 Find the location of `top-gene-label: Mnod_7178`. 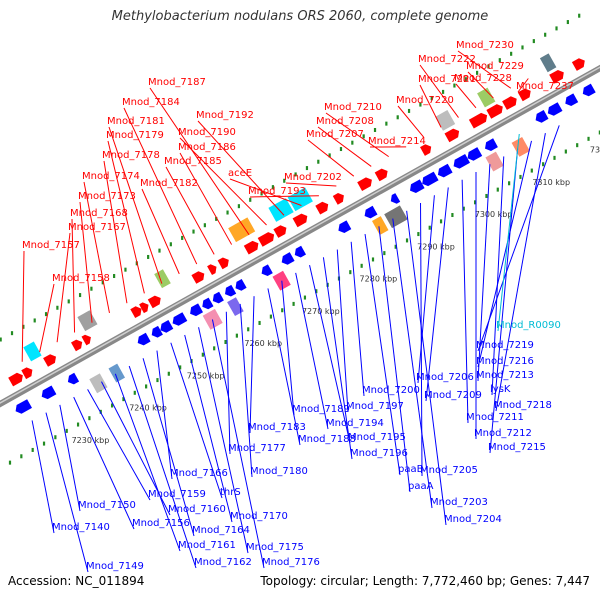

top-gene-label: Mnod_7178 is located at coordinates (131, 155).